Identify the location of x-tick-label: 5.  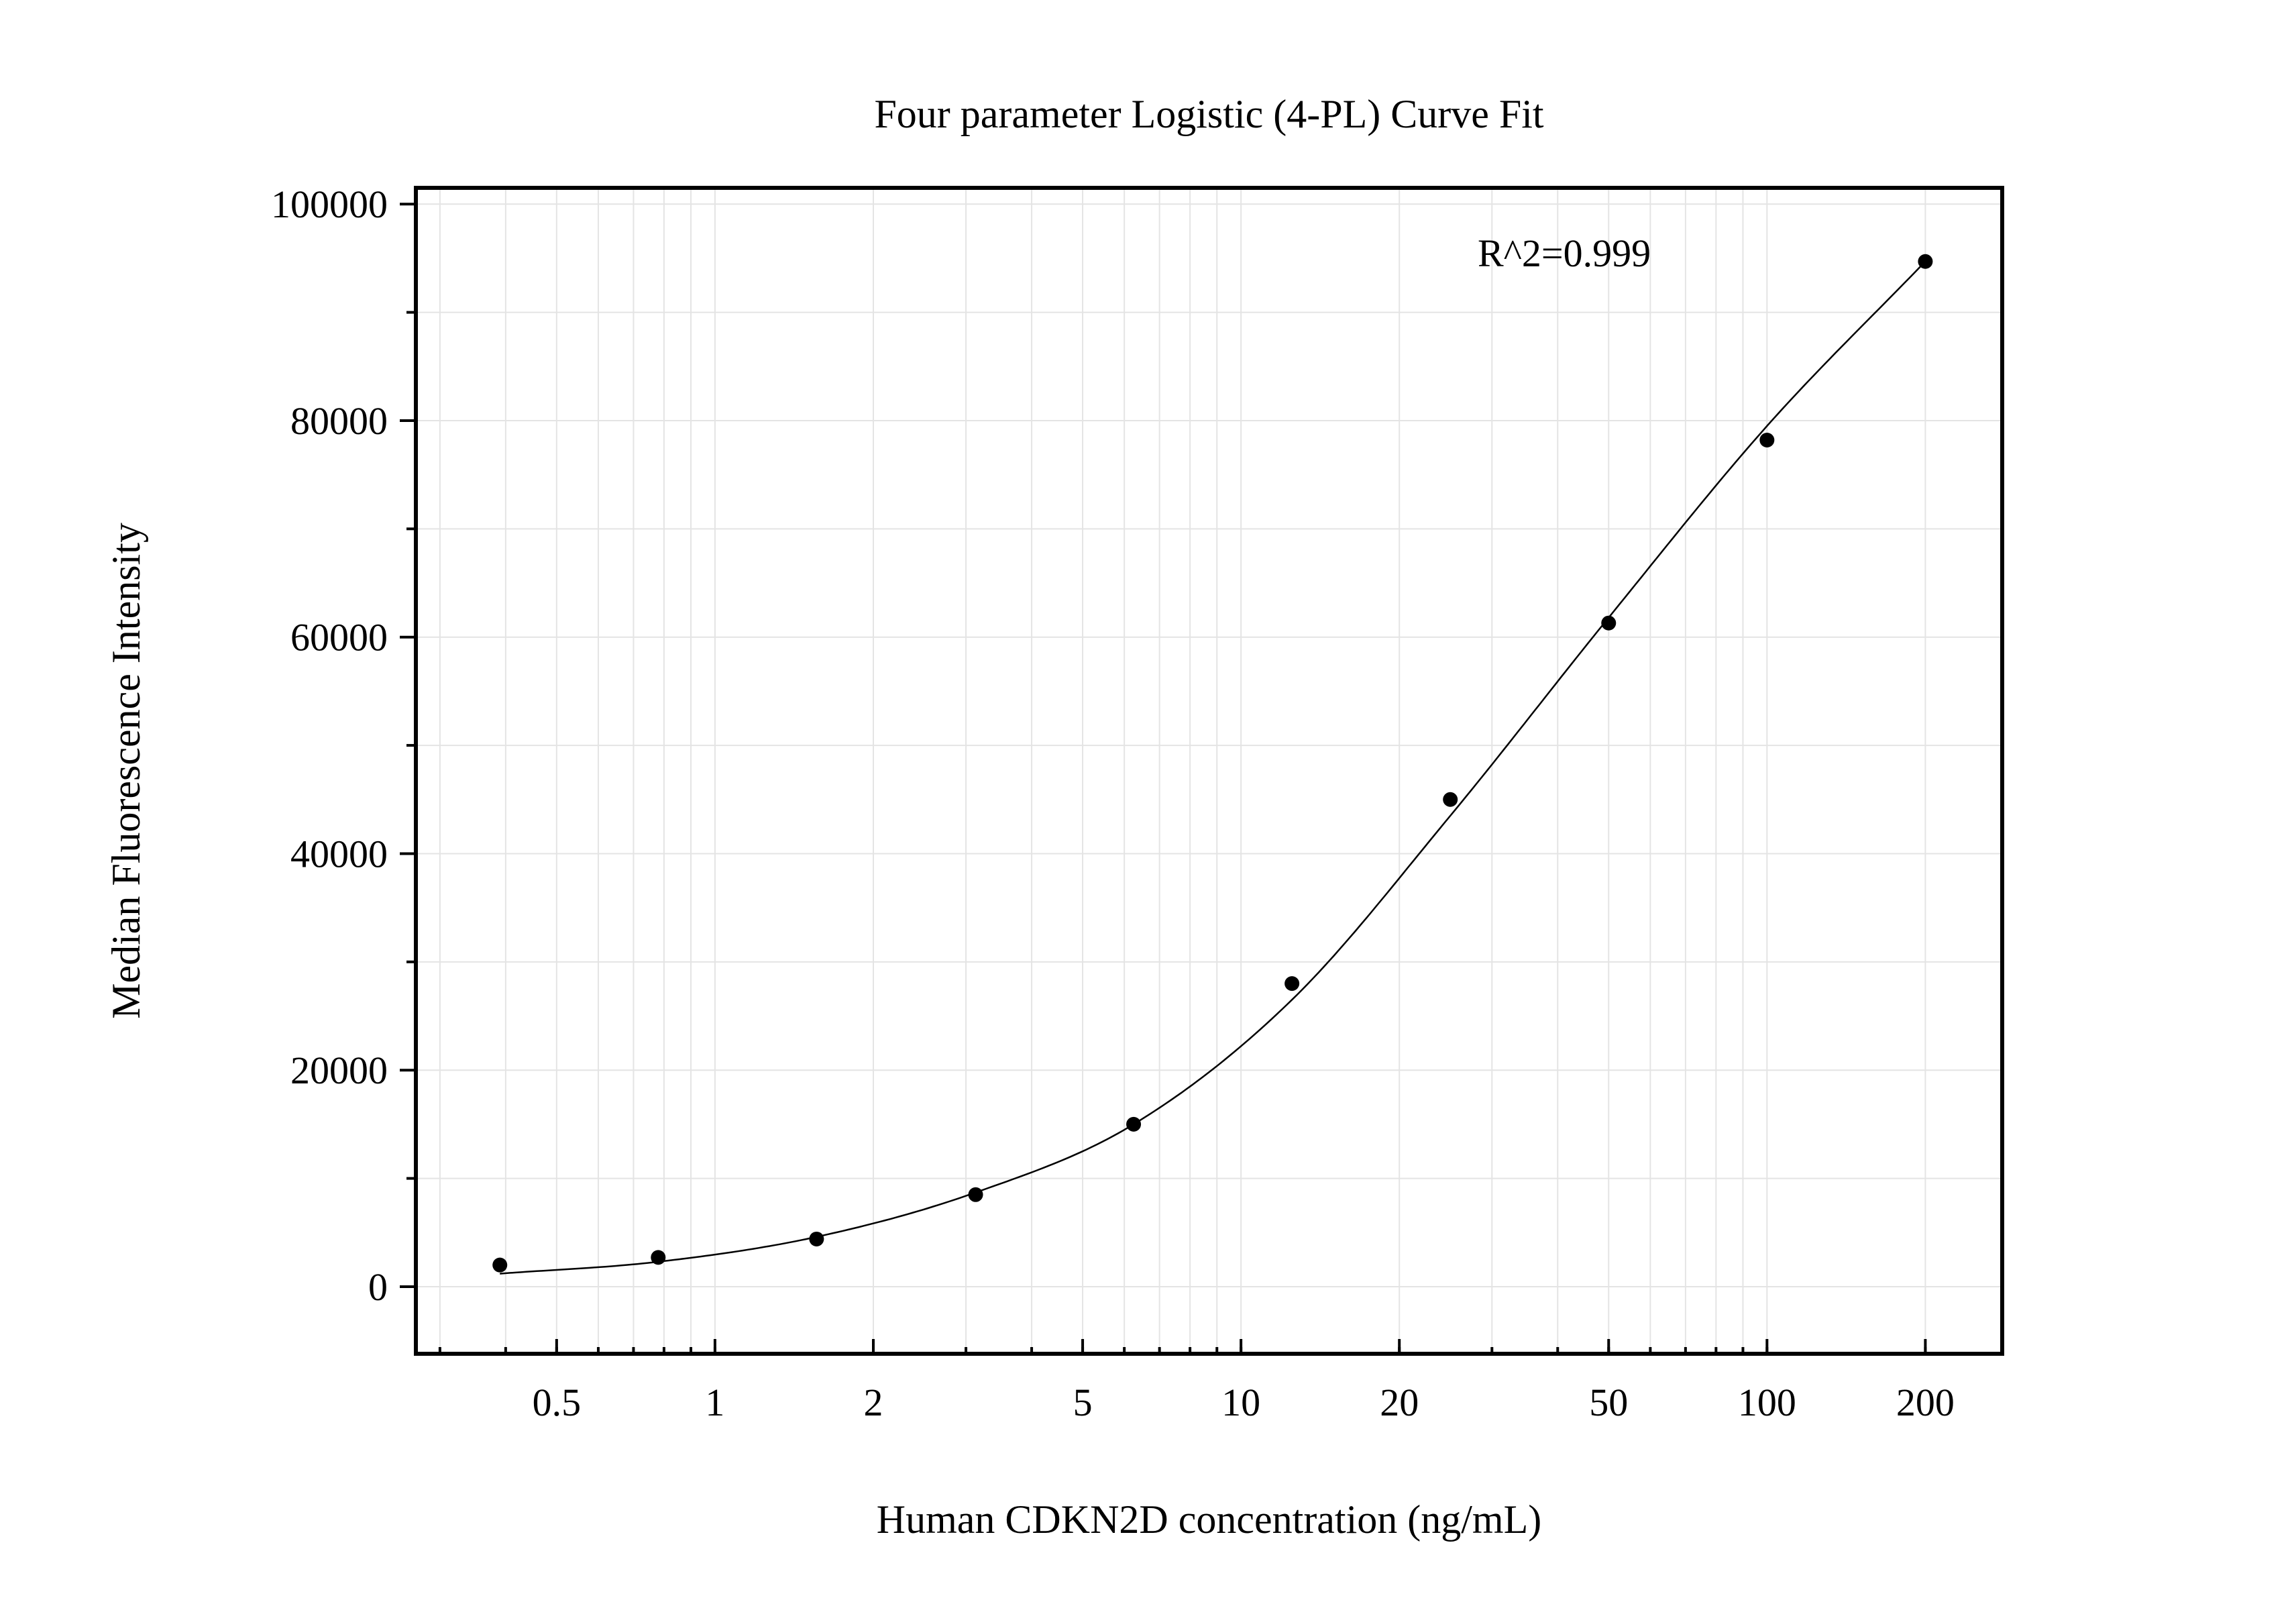
(1083, 1402).